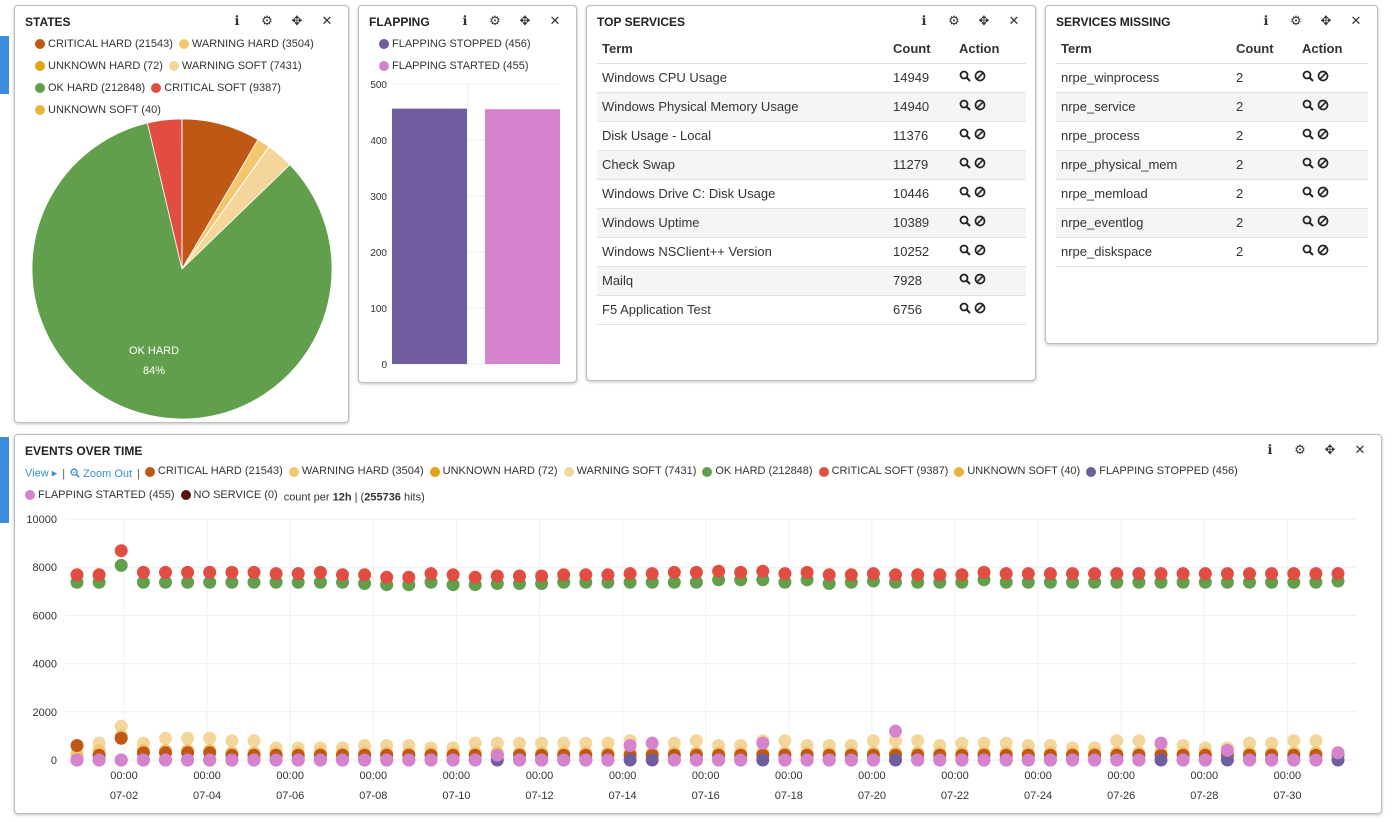 The width and height of the screenshot is (1395, 822). What do you see at coordinates (98, 110) in the screenshot?
I see `legend-item-unknown-soft: UNKNOWN SOFT (40)` at bounding box center [98, 110].